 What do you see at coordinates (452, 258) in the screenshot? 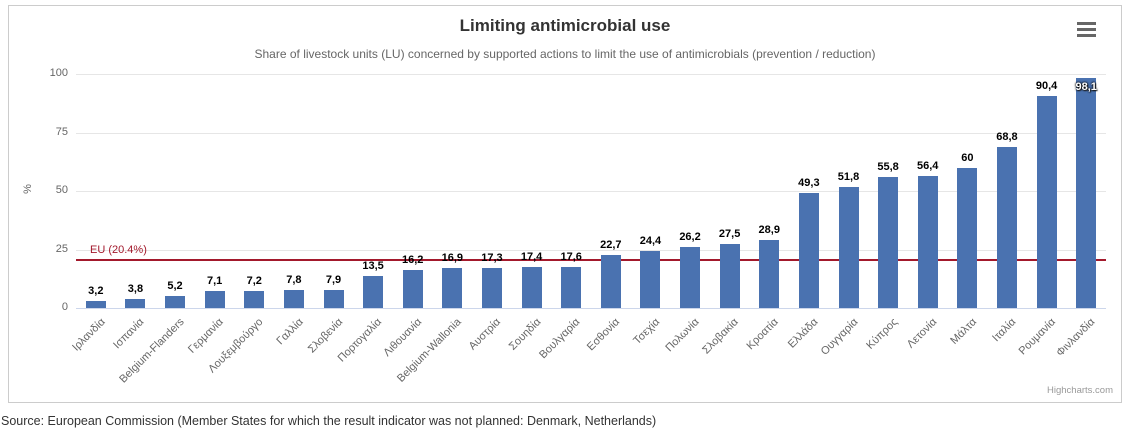
I see `bar-value-label: 16,9` at bounding box center [452, 258].